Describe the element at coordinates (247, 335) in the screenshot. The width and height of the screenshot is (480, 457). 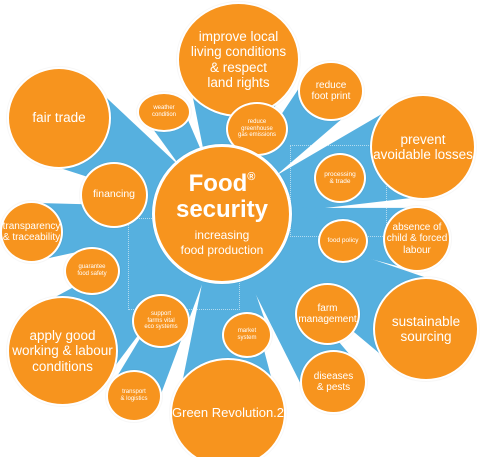
I see `bubble-market-system: market system` at that location.